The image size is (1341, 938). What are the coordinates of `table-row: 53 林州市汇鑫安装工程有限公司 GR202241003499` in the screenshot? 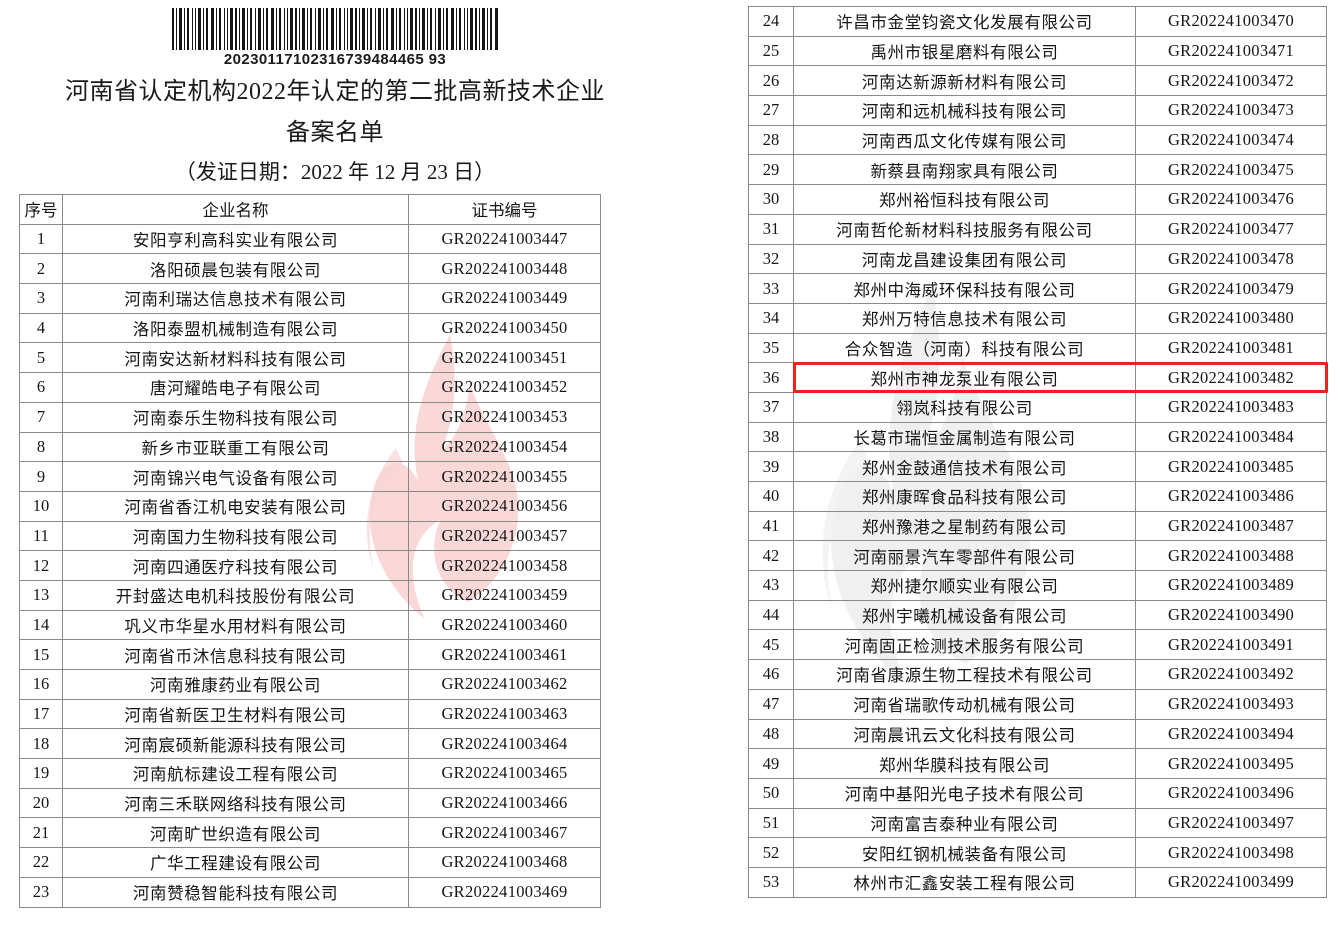 It's located at (1037, 882).